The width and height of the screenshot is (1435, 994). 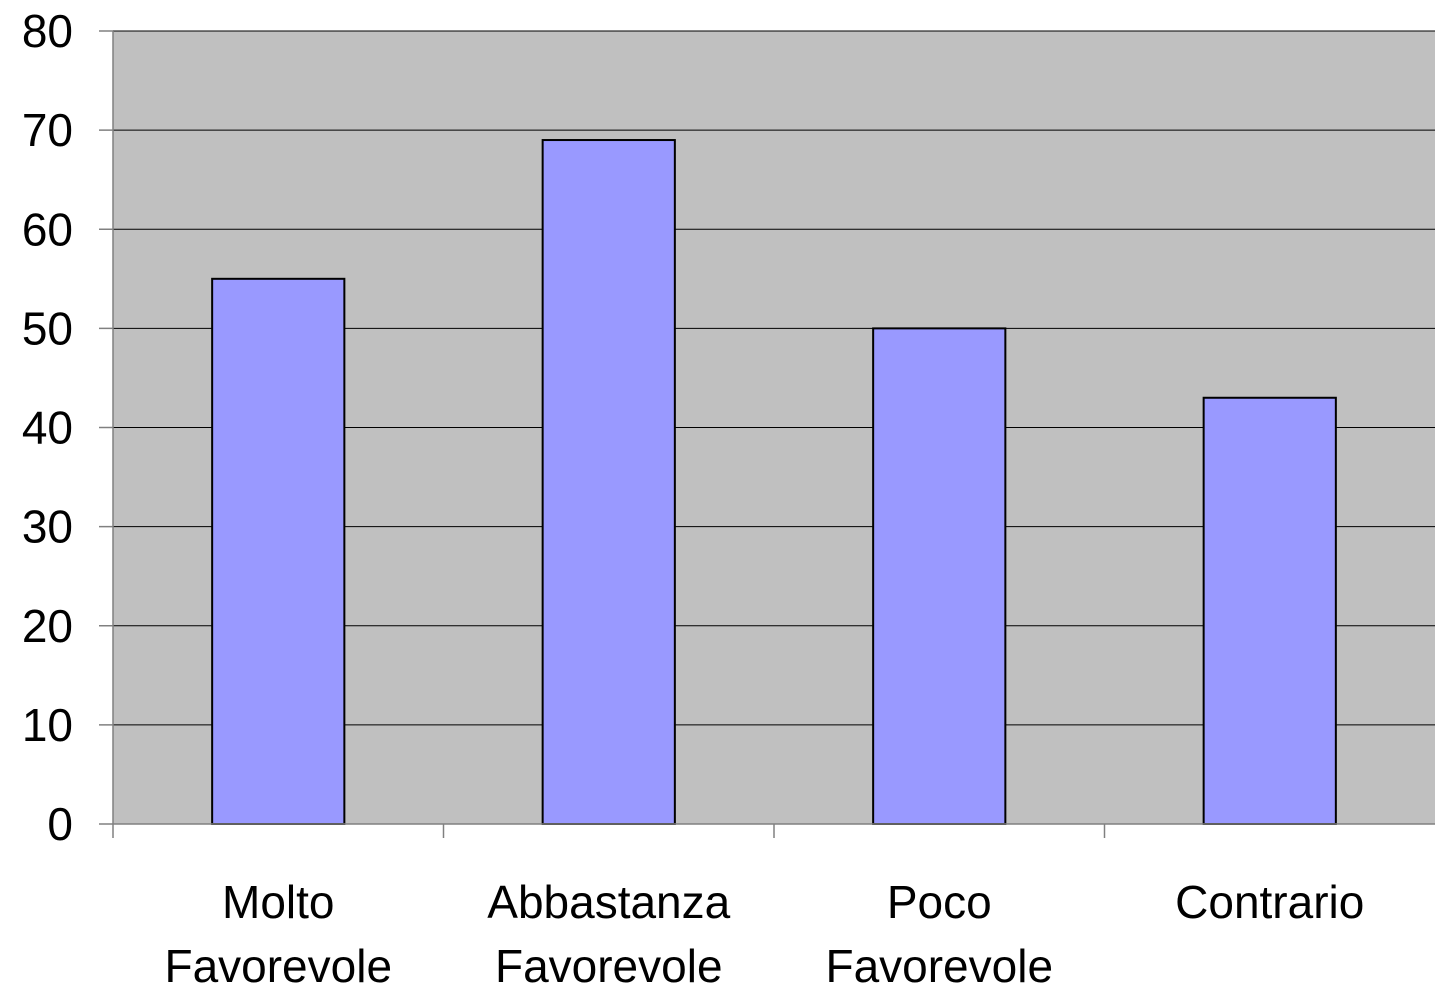 What do you see at coordinates (47, 328) in the screenshot?
I see `y-tick-label: 50` at bounding box center [47, 328].